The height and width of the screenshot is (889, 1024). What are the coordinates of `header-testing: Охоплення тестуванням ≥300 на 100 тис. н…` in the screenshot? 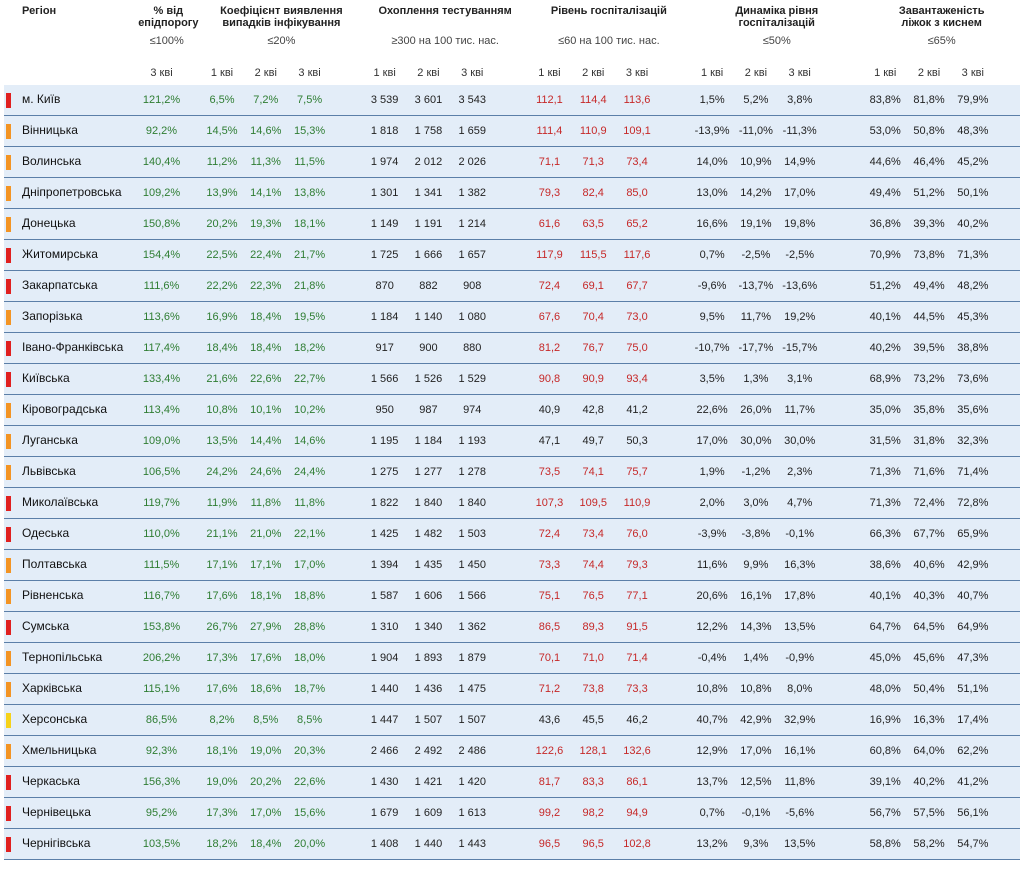 It's located at (445, 30).